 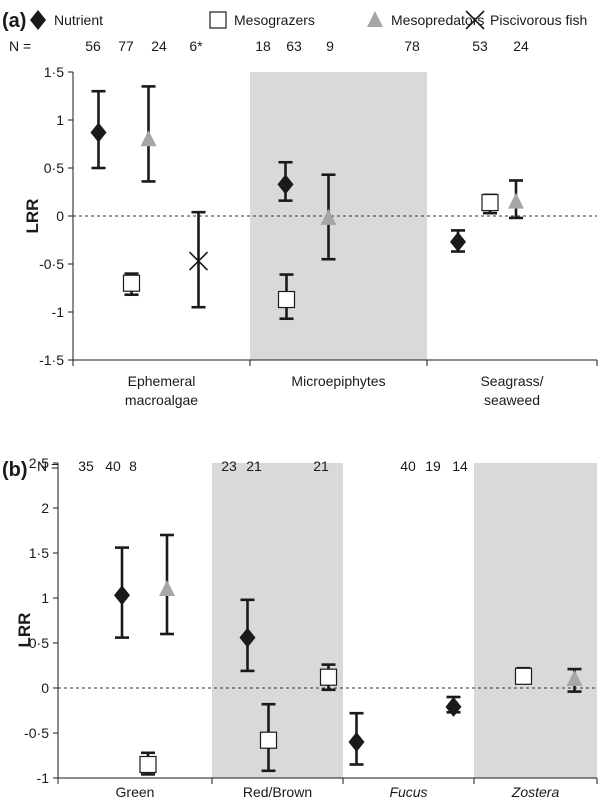 What do you see at coordinates (78, 20) in the screenshot?
I see `legend-label: Nutrient` at bounding box center [78, 20].